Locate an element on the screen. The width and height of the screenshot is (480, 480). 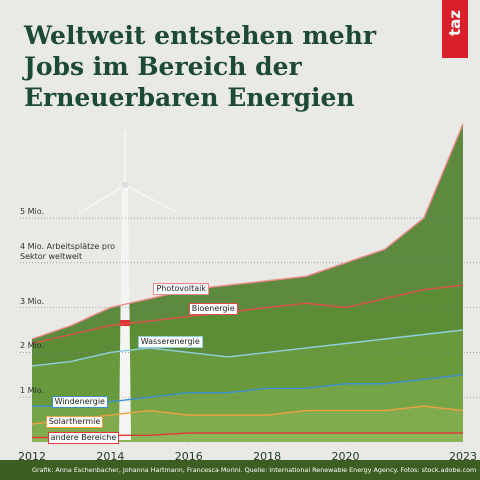
area-fill is located at coordinates (247, 437).